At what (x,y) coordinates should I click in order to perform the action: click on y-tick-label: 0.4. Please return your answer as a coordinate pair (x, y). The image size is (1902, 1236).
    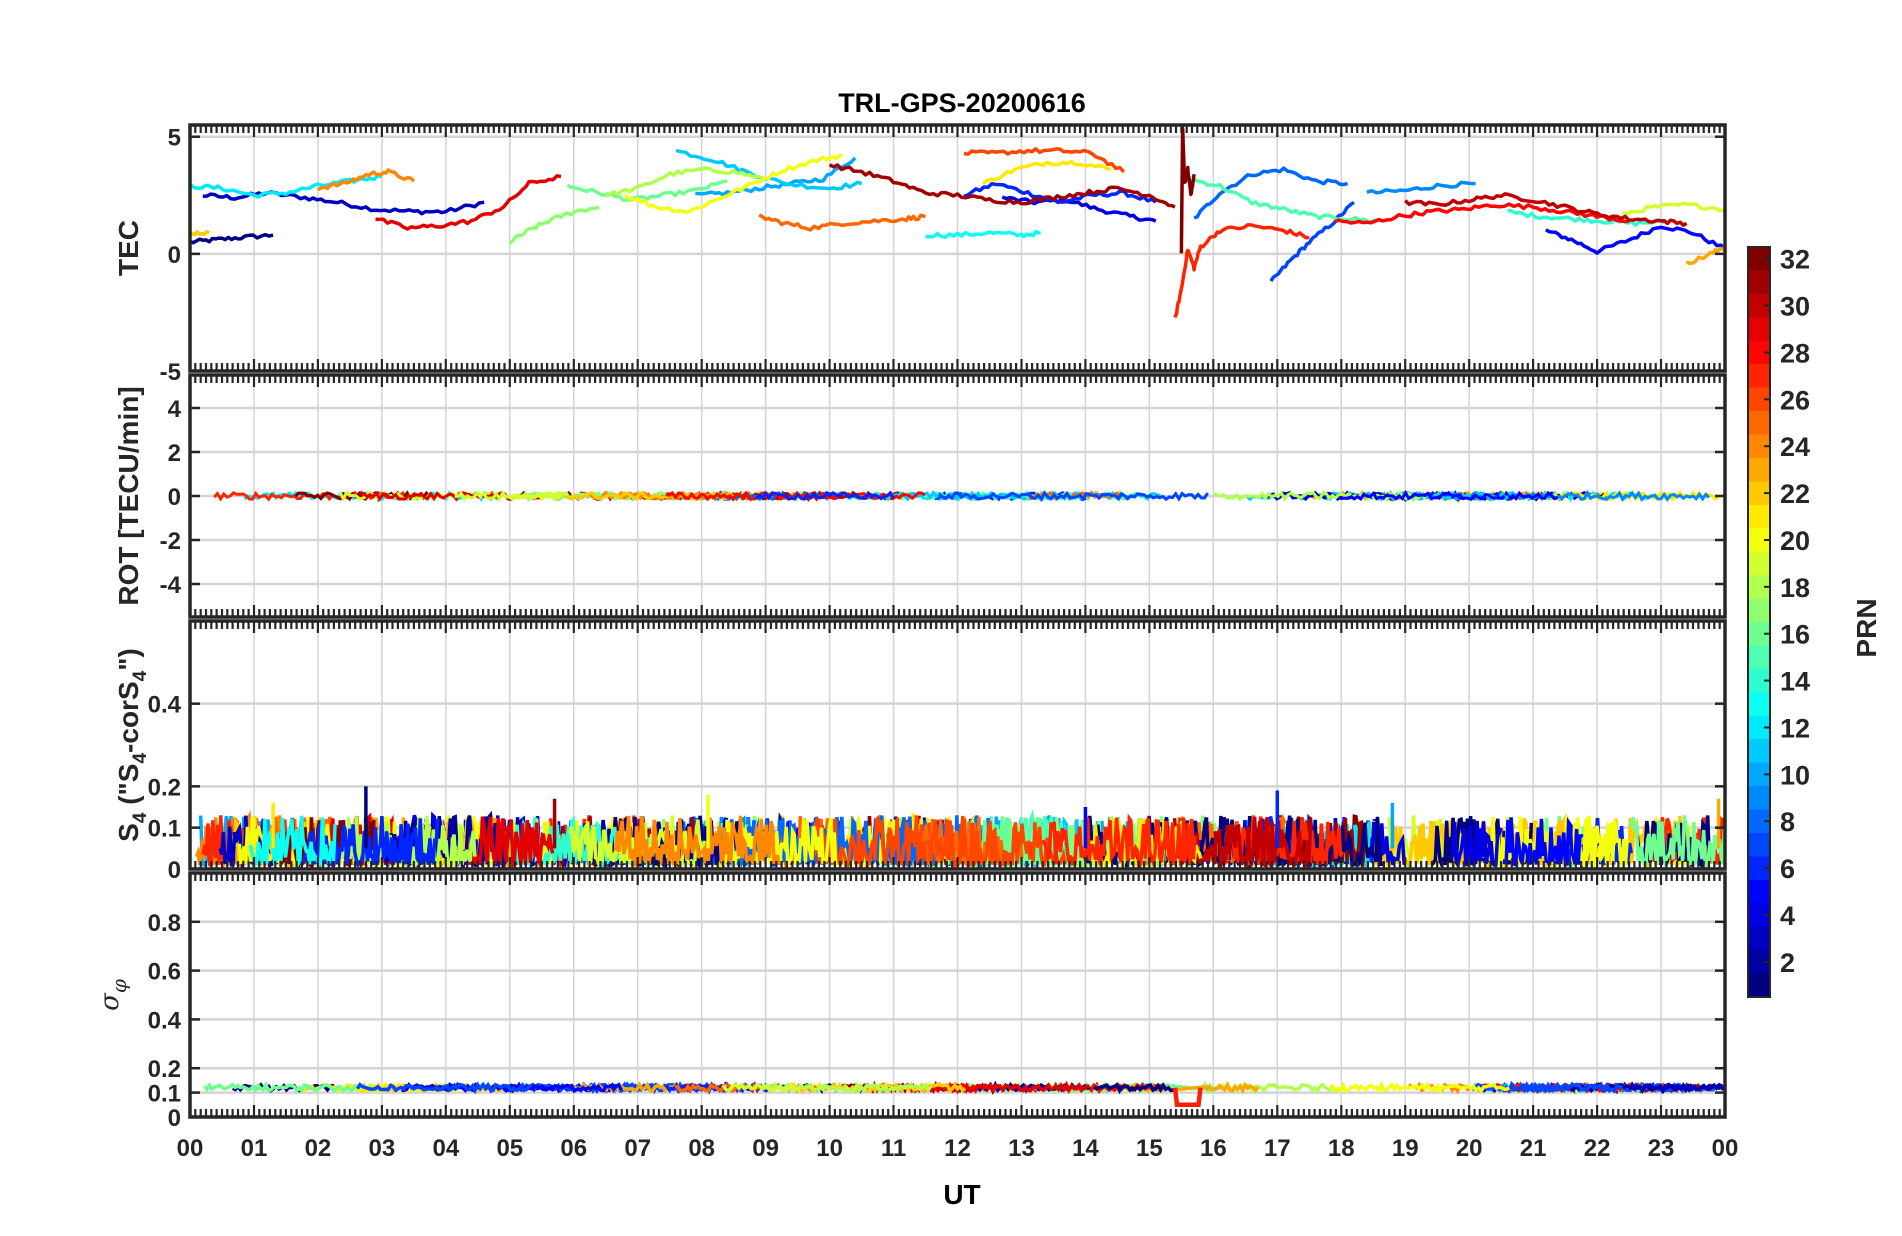
    Looking at the image, I should click on (165, 705).